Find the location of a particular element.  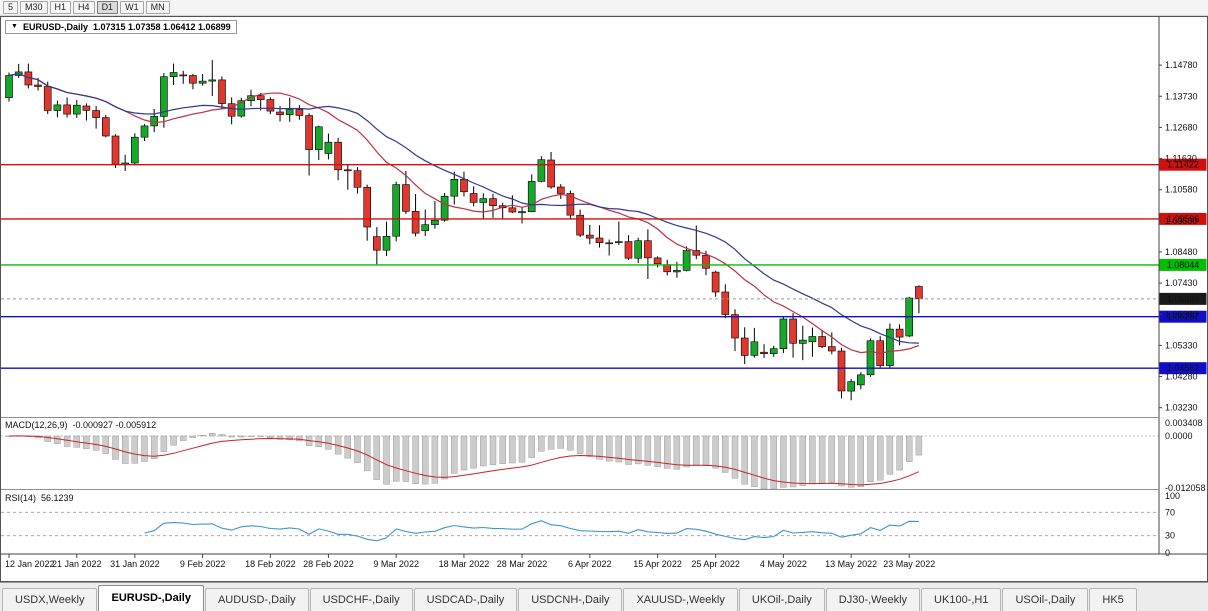

svg-text: 1.06380 is located at coordinates (1181, 314).